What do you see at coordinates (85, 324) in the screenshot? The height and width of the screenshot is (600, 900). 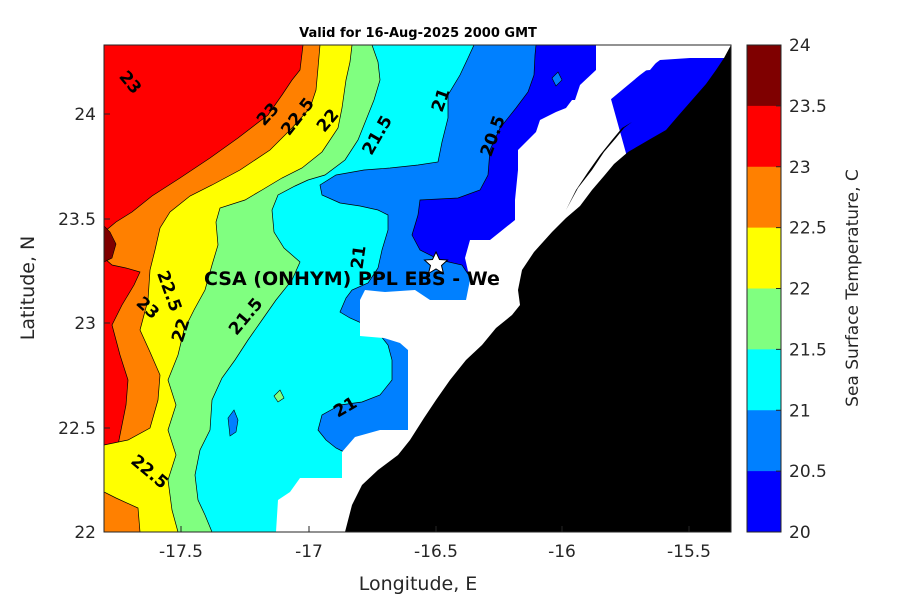 I see `y-tick-label: 23` at bounding box center [85, 324].